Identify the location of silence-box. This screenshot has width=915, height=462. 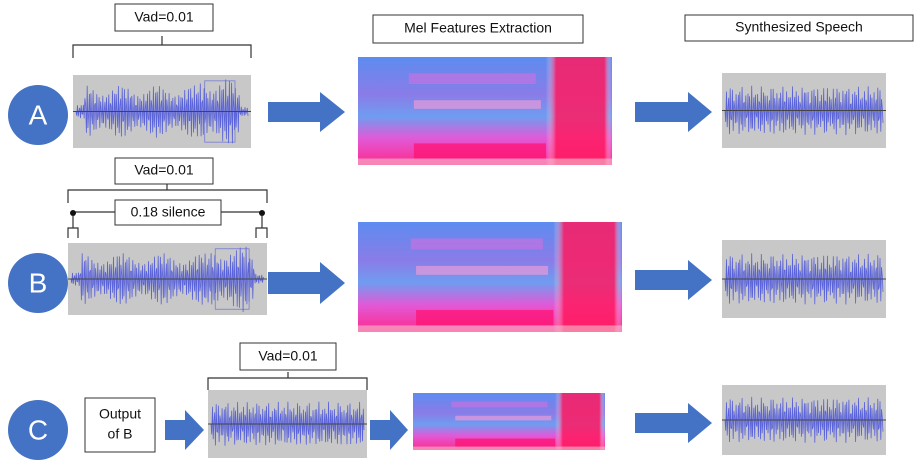
(168, 212).